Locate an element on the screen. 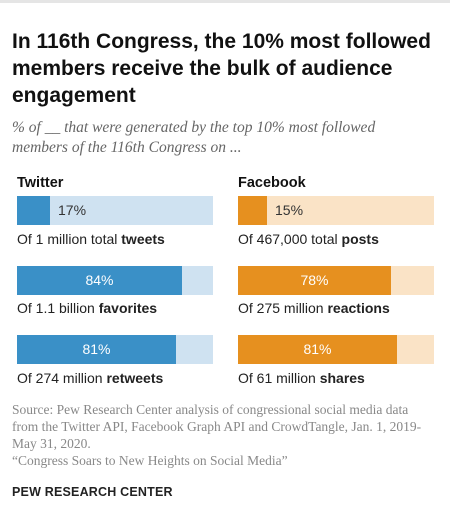  top-rule is located at coordinates (225, 1).